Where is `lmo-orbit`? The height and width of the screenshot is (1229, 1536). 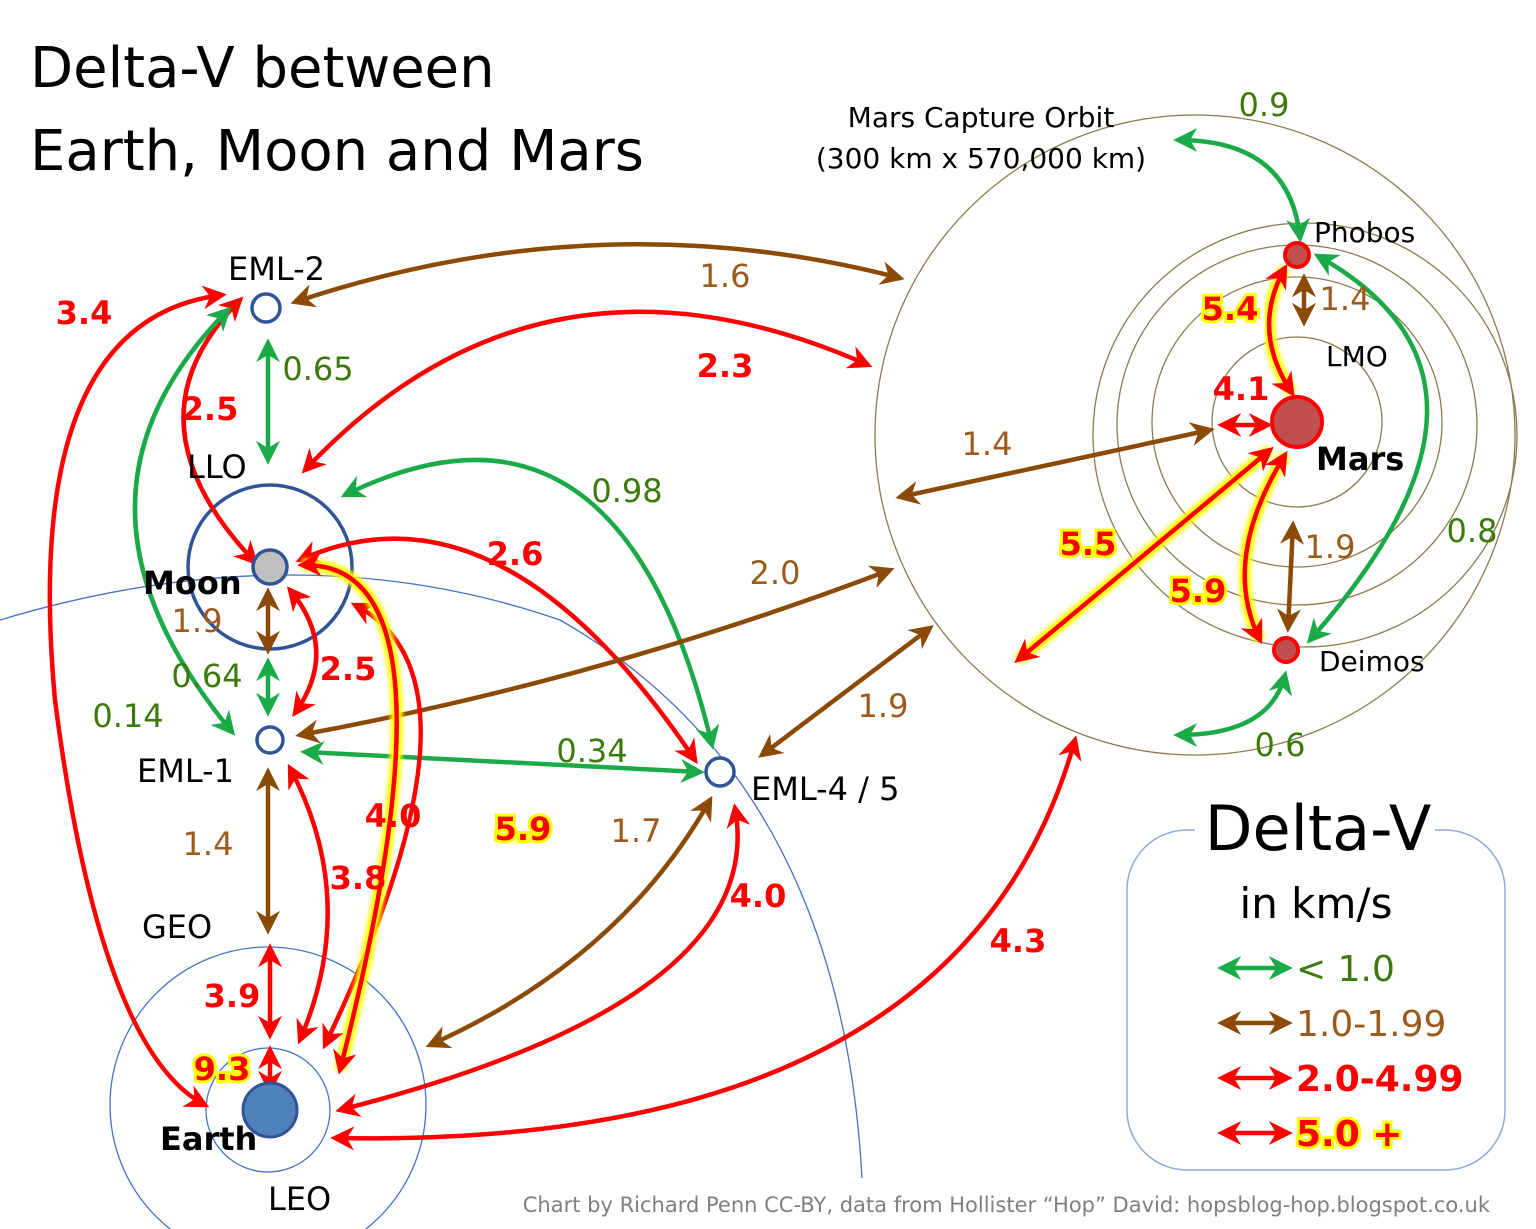 lmo-orbit is located at coordinates (1297, 422).